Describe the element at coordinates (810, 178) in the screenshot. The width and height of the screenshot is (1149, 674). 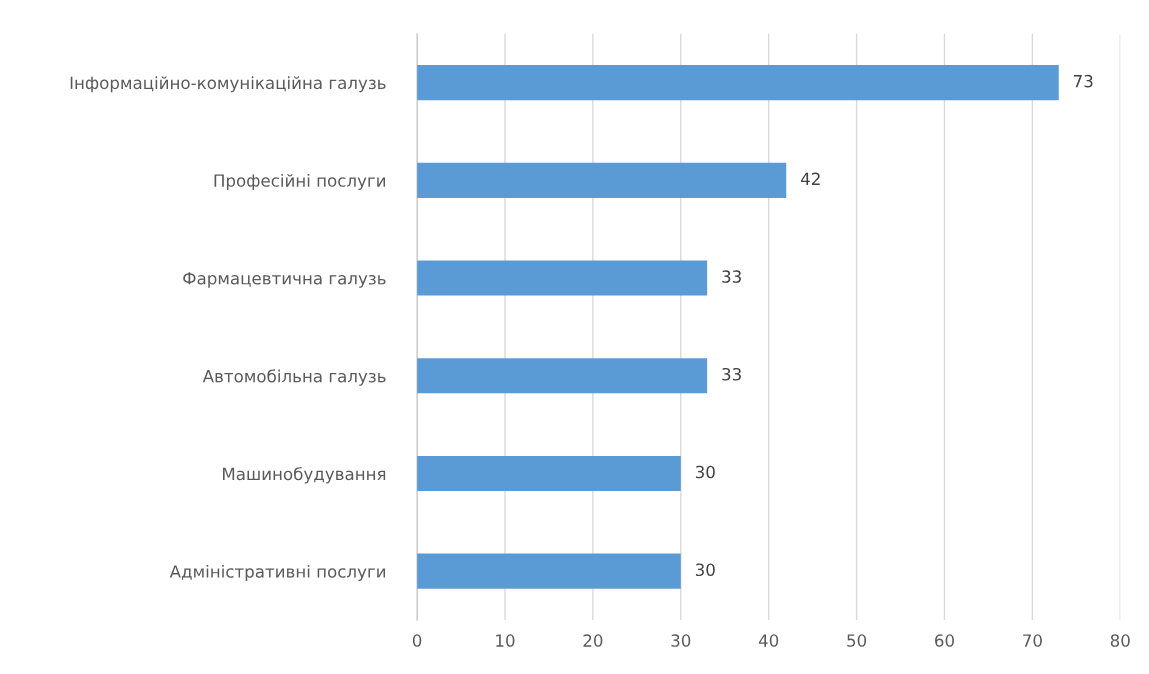
I see `data-label: 42` at that location.